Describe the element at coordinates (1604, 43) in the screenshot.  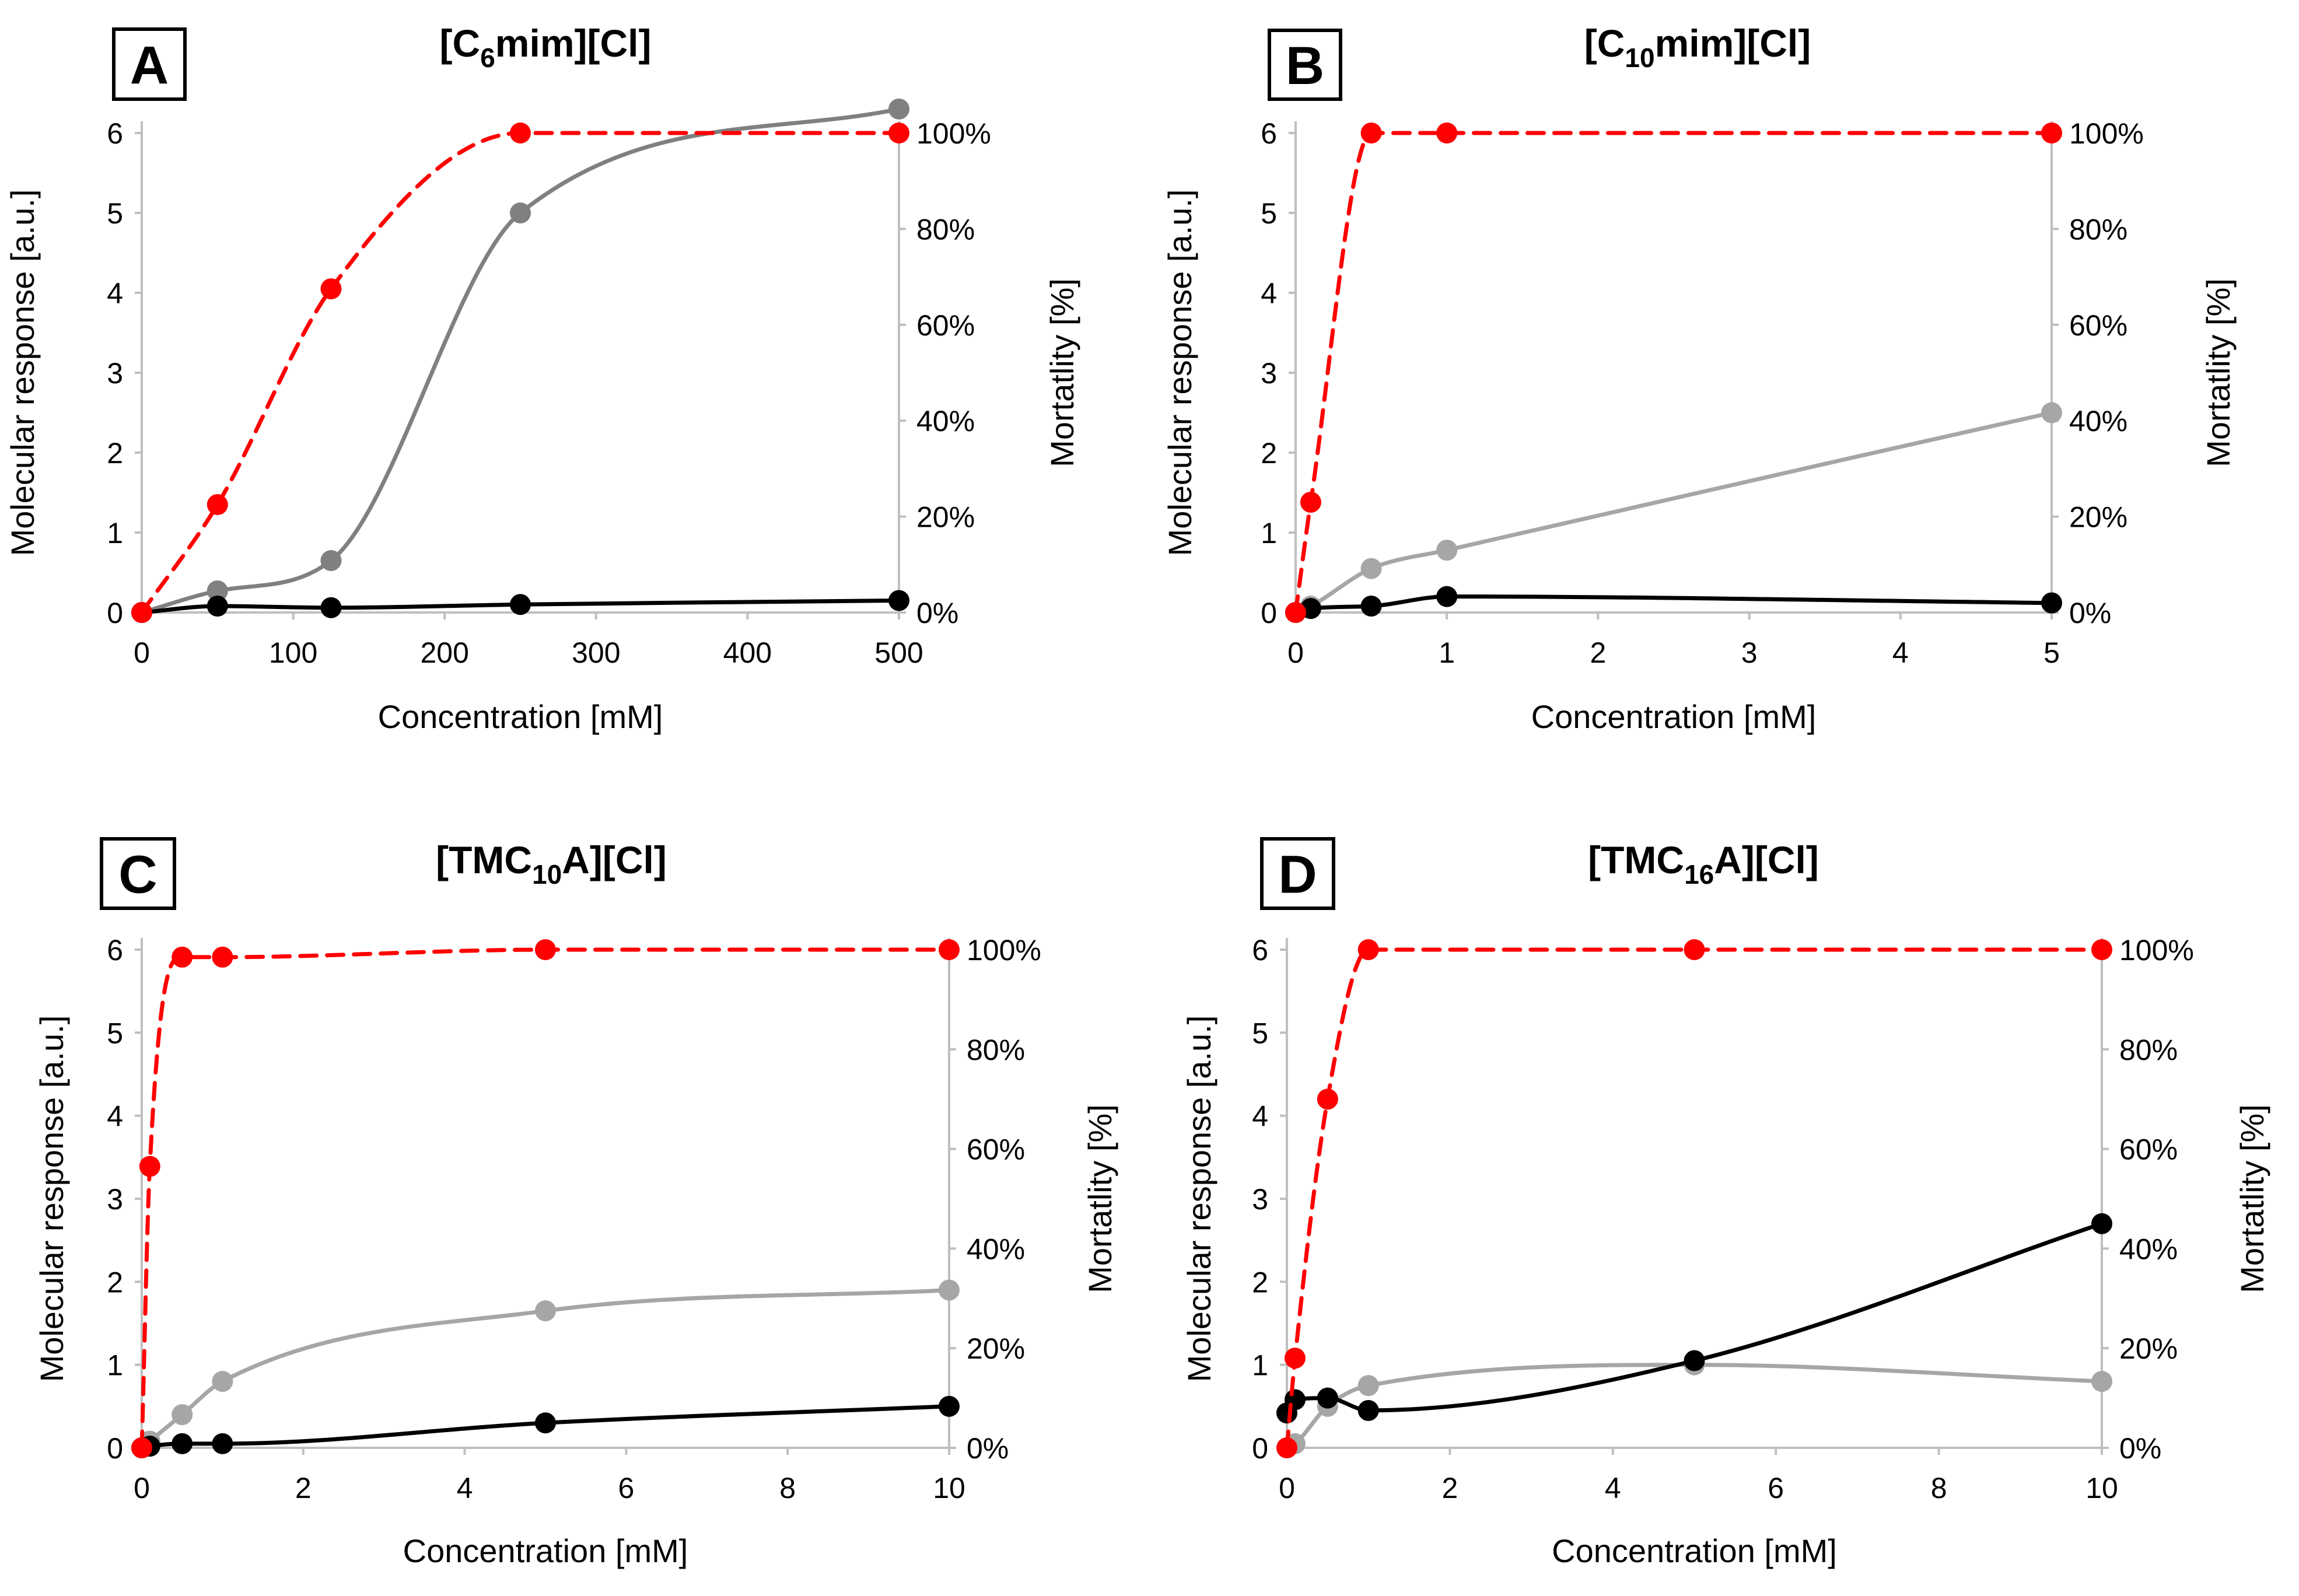
I see `panel-title-main: [C` at that location.